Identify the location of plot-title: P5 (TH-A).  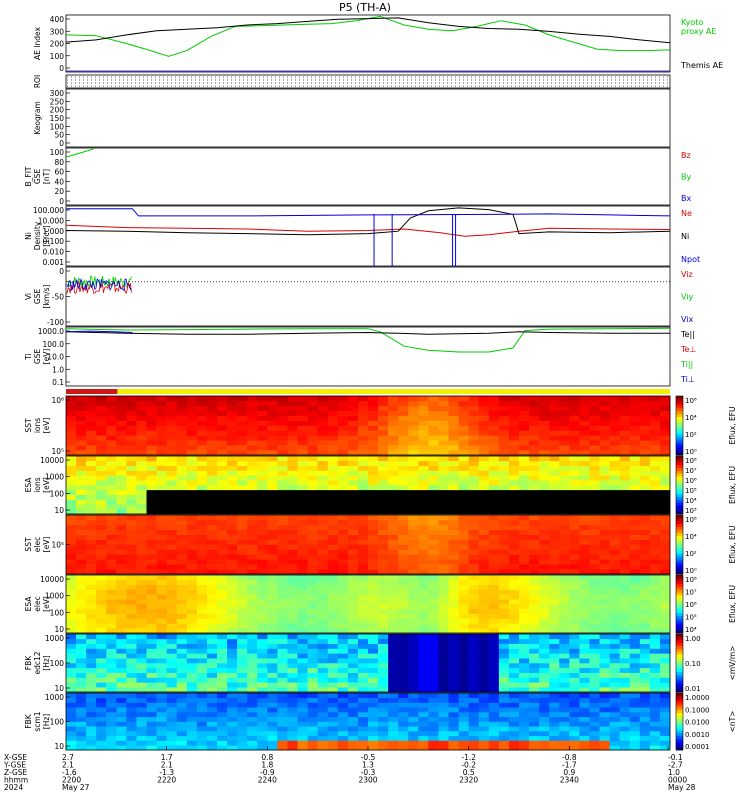
(365, 7).